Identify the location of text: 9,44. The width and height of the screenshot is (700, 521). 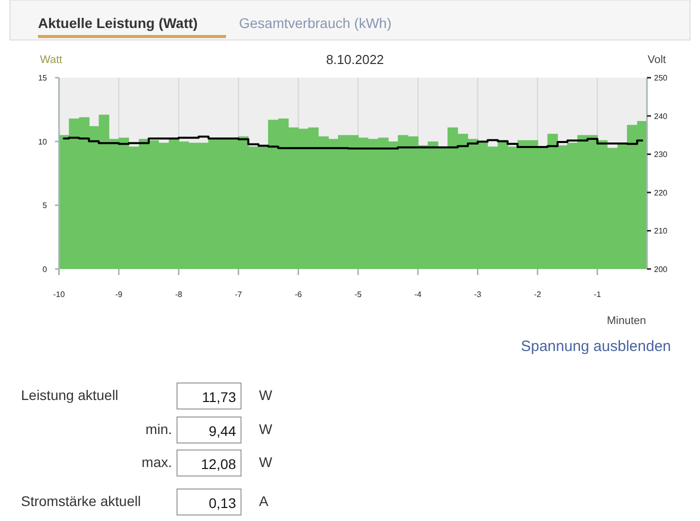
(222, 431).